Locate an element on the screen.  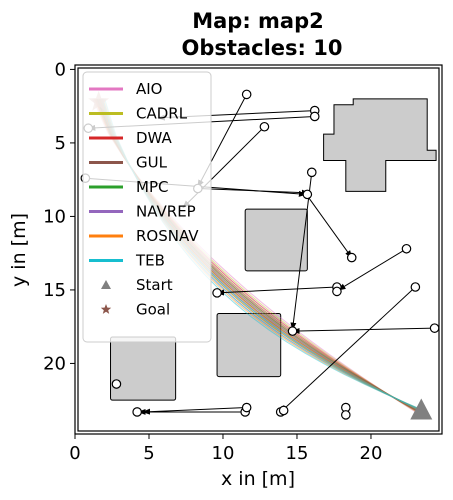
x-tick-label: 5 is located at coordinates (148, 453).